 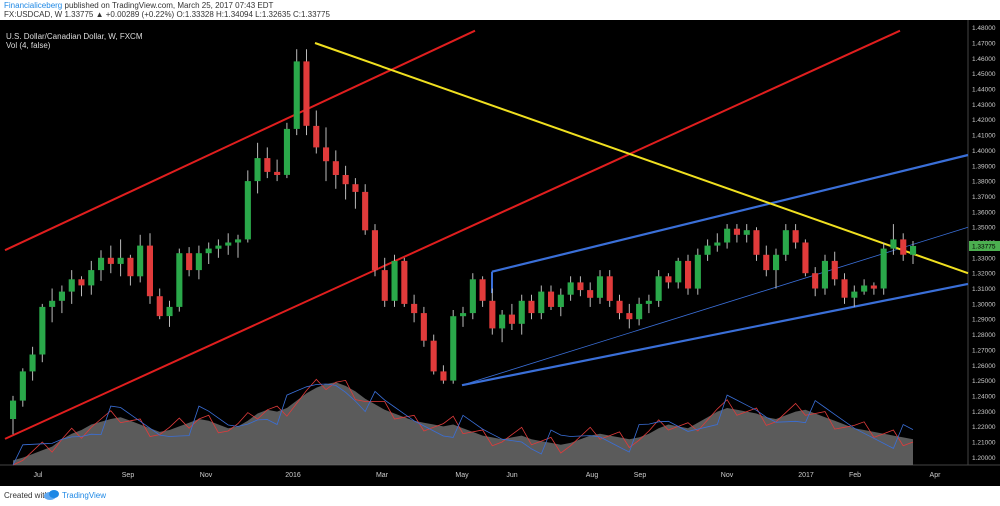 What do you see at coordinates (984, 258) in the screenshot?
I see `price-tick-label: 1.33000` at bounding box center [984, 258].